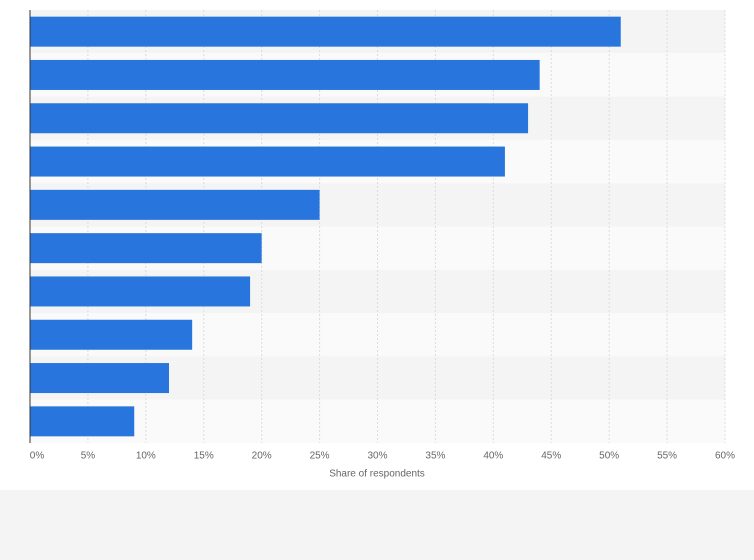  What do you see at coordinates (262, 456) in the screenshot?
I see `x-tick-label: 20%` at bounding box center [262, 456].